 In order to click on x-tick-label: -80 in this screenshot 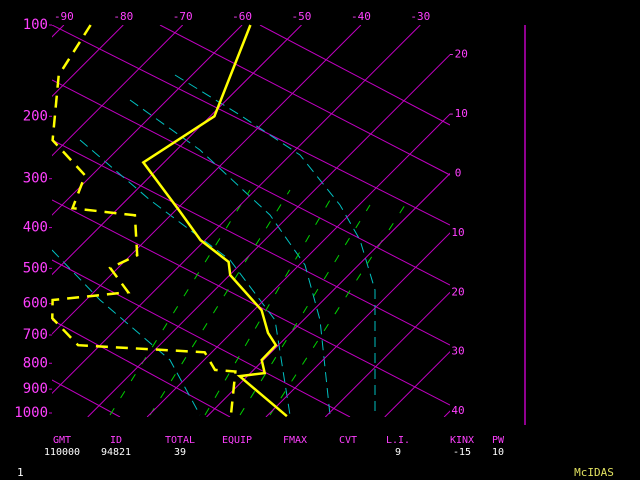, I will do `click(123, 16)`.